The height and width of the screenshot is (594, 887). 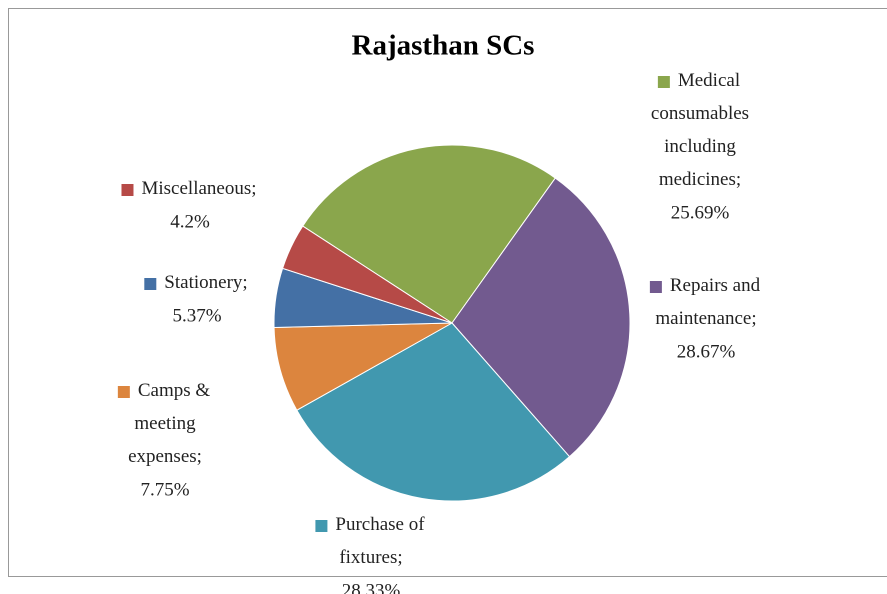 I want to click on value-label: 4.2%, so click(x=190, y=221).